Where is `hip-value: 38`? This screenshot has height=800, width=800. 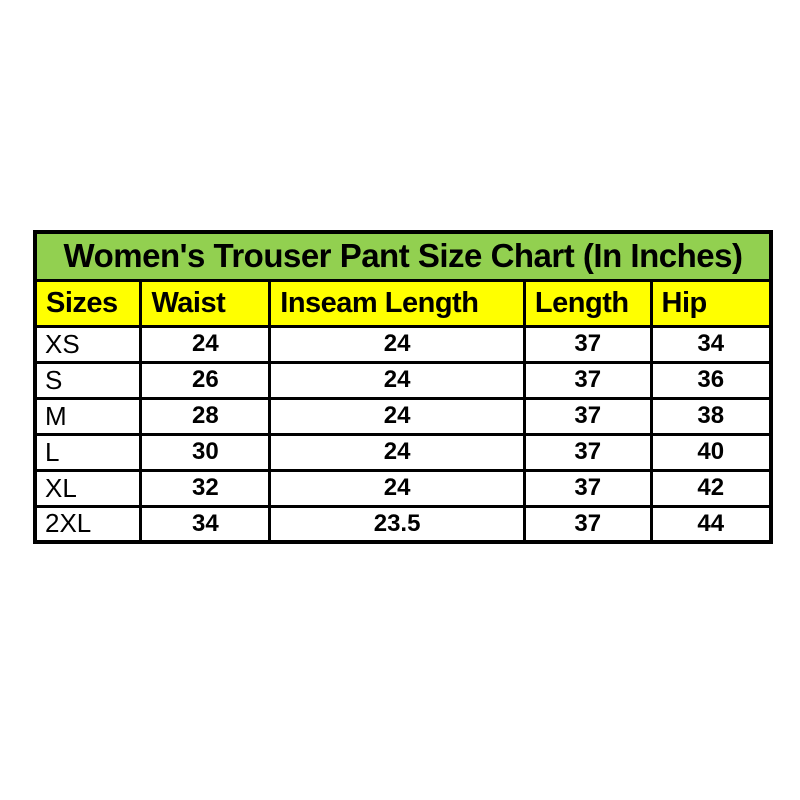
hip-value: 38 is located at coordinates (711, 416).